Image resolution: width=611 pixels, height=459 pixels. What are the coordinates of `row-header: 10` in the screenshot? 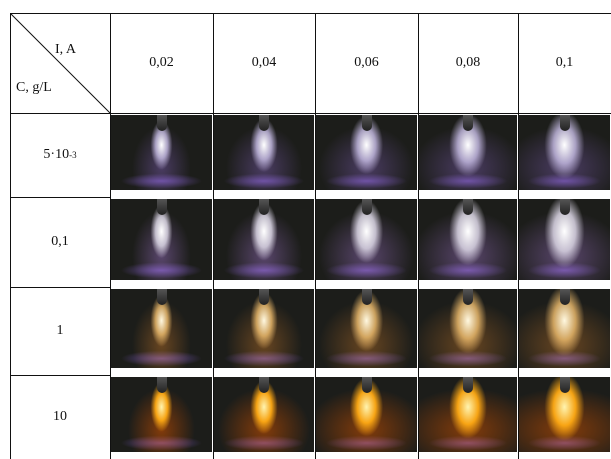 It's located at (60, 416).